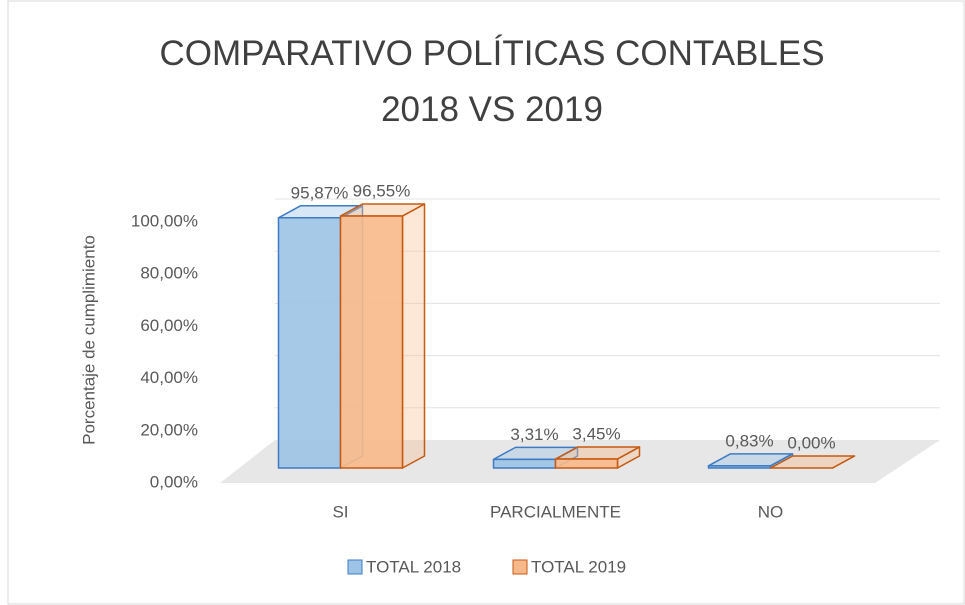 Image resolution: width=965 pixels, height=605 pixels. I want to click on value-label: 3,31%, so click(534, 434).